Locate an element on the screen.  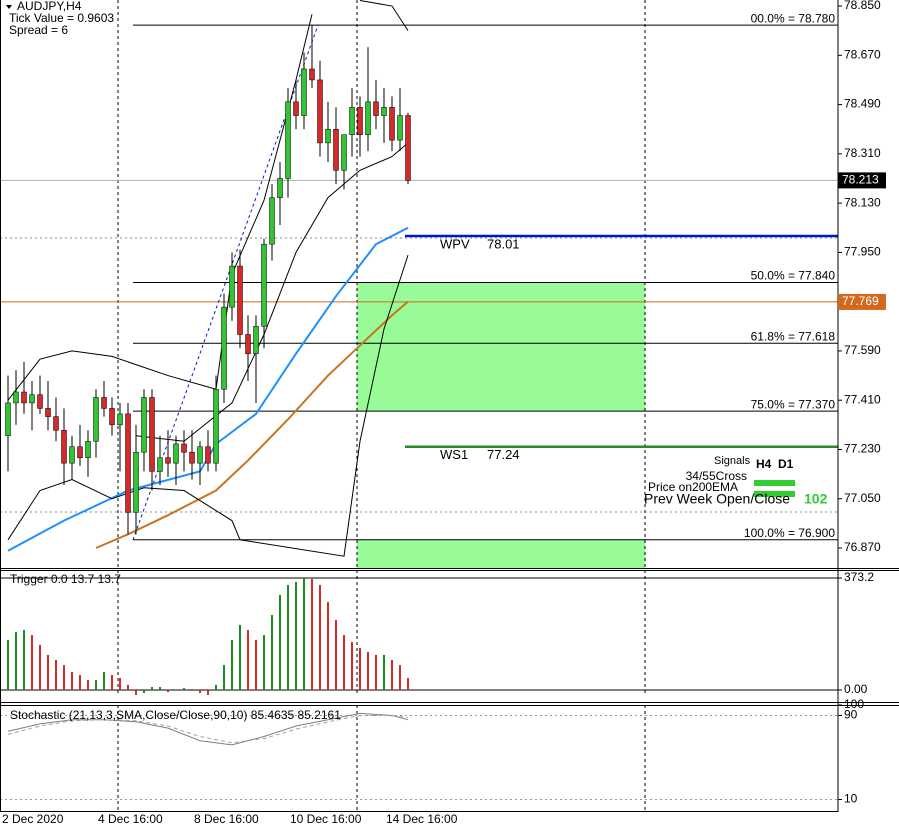
pivot-value: 77.24 is located at coordinates (503, 454).